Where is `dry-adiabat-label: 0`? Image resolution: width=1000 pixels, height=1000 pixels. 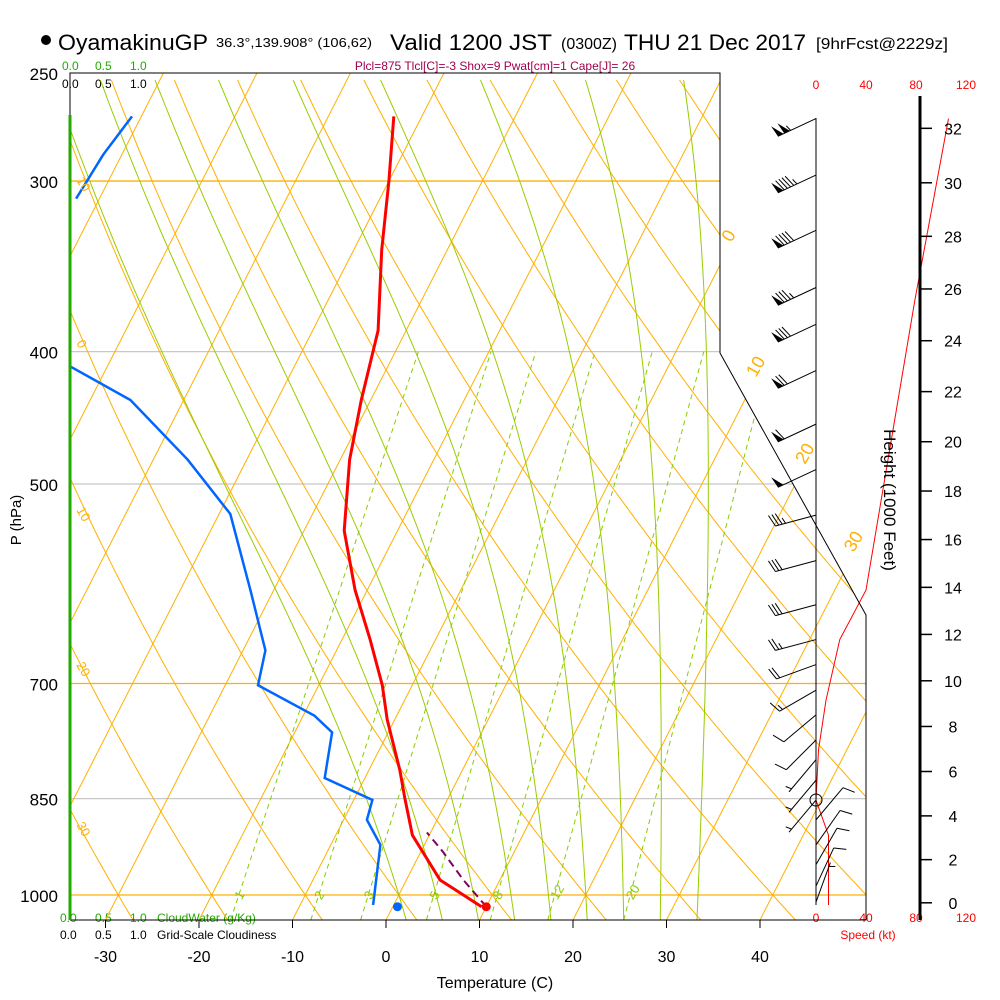
dry-adiabat-label: 0 is located at coordinates (81, 344).